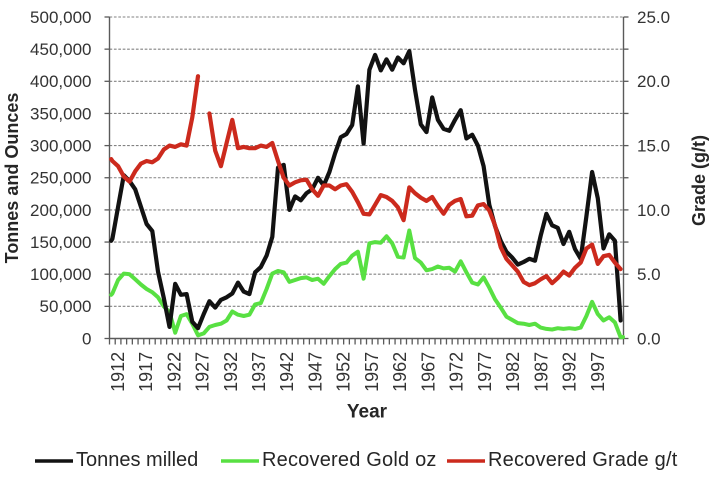  What do you see at coordinates (367, 412) in the screenshot?
I see `svg-text: Year` at bounding box center [367, 412].